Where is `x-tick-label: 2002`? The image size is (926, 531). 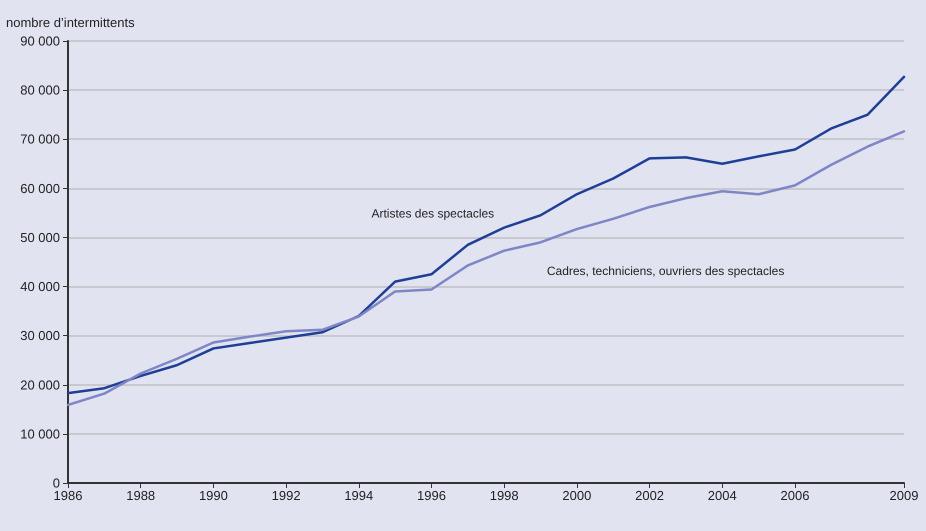 x-tick-label: 2002 is located at coordinates (649, 495).